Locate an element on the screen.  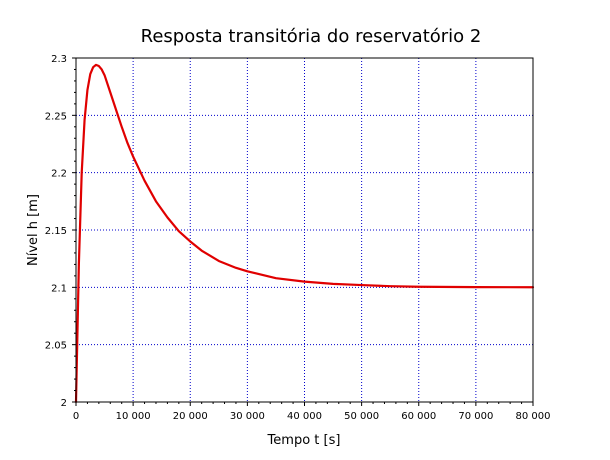
y-tick-labels: 2 2.05 2.1 2.15 2.2 2.25 2.3 is located at coordinates (56, 231).